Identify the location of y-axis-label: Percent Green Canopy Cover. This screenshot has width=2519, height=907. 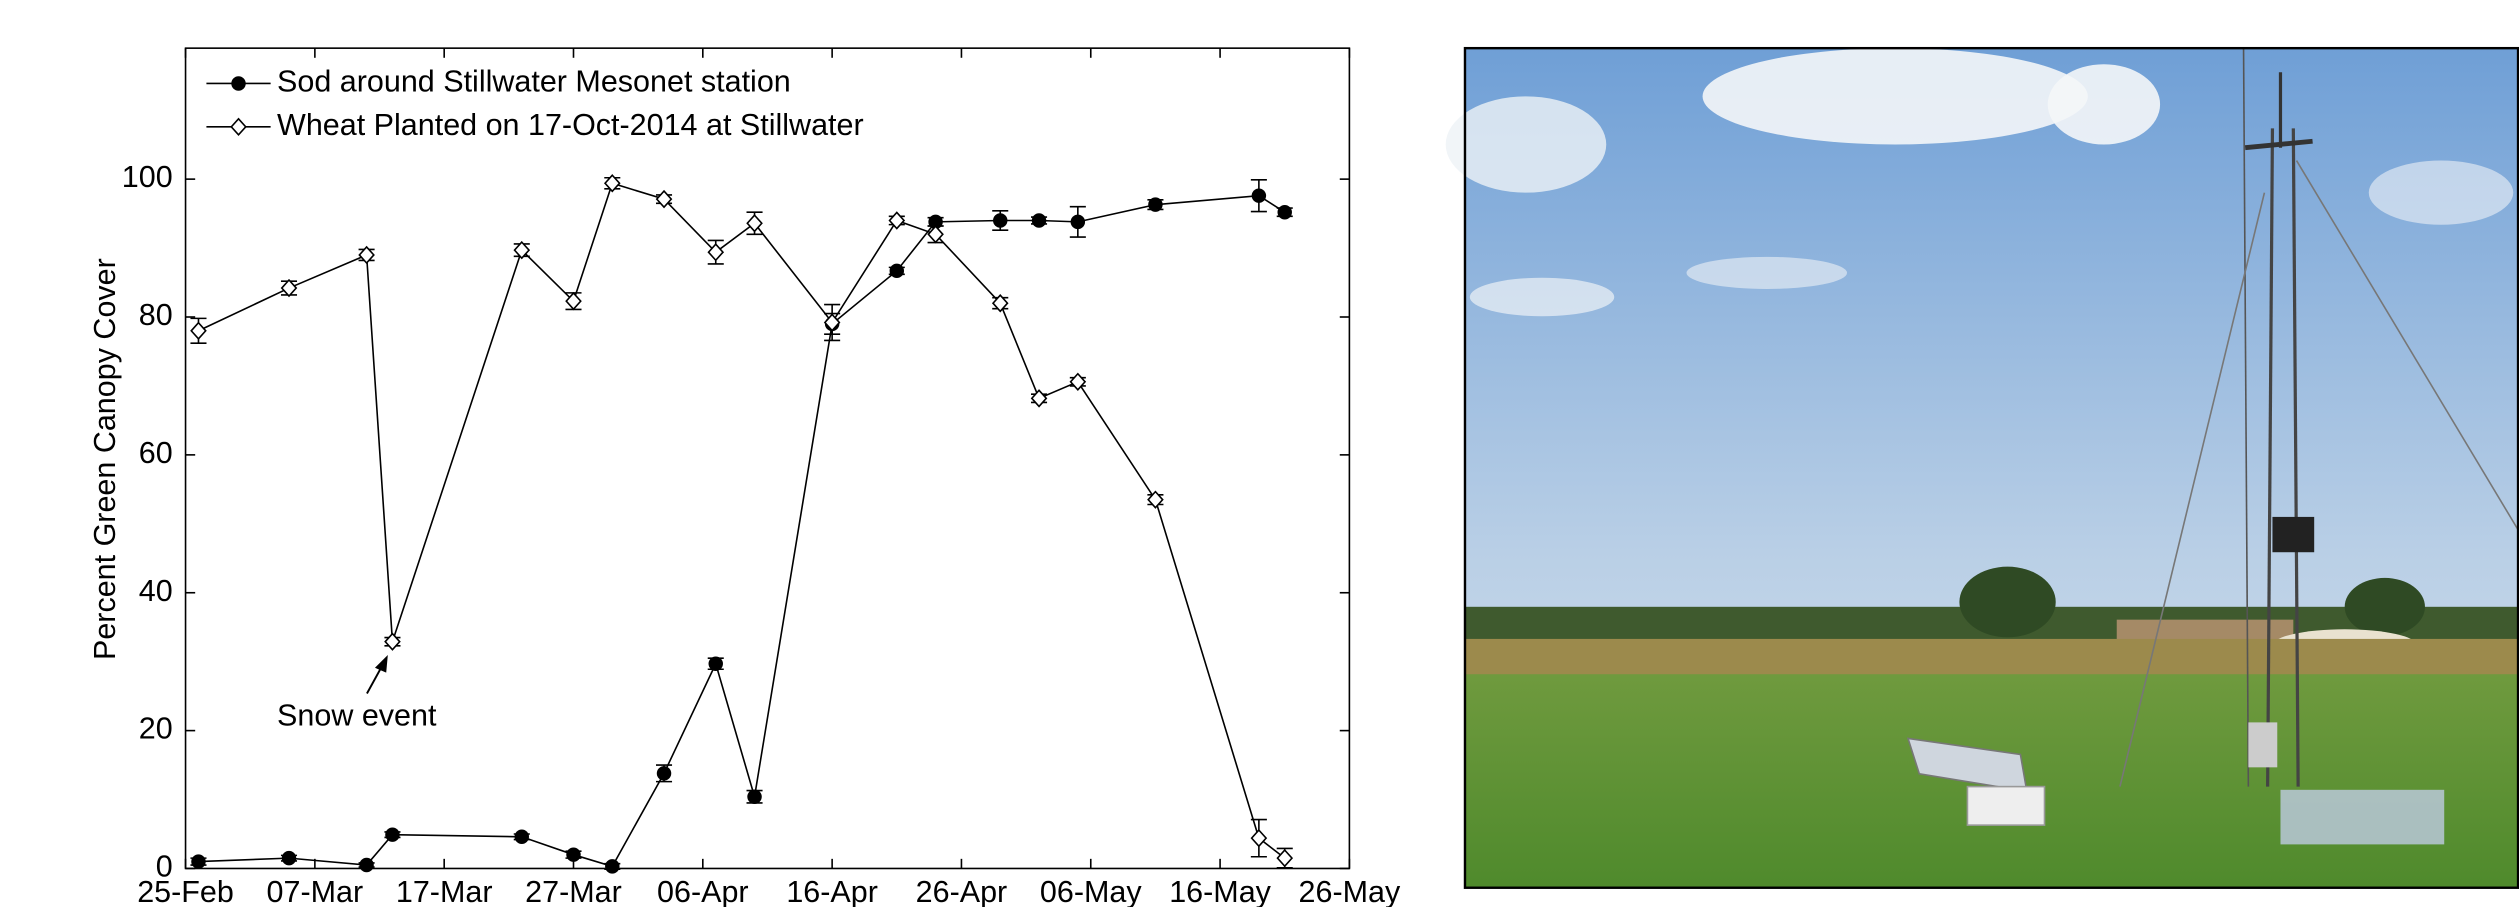
(105, 459).